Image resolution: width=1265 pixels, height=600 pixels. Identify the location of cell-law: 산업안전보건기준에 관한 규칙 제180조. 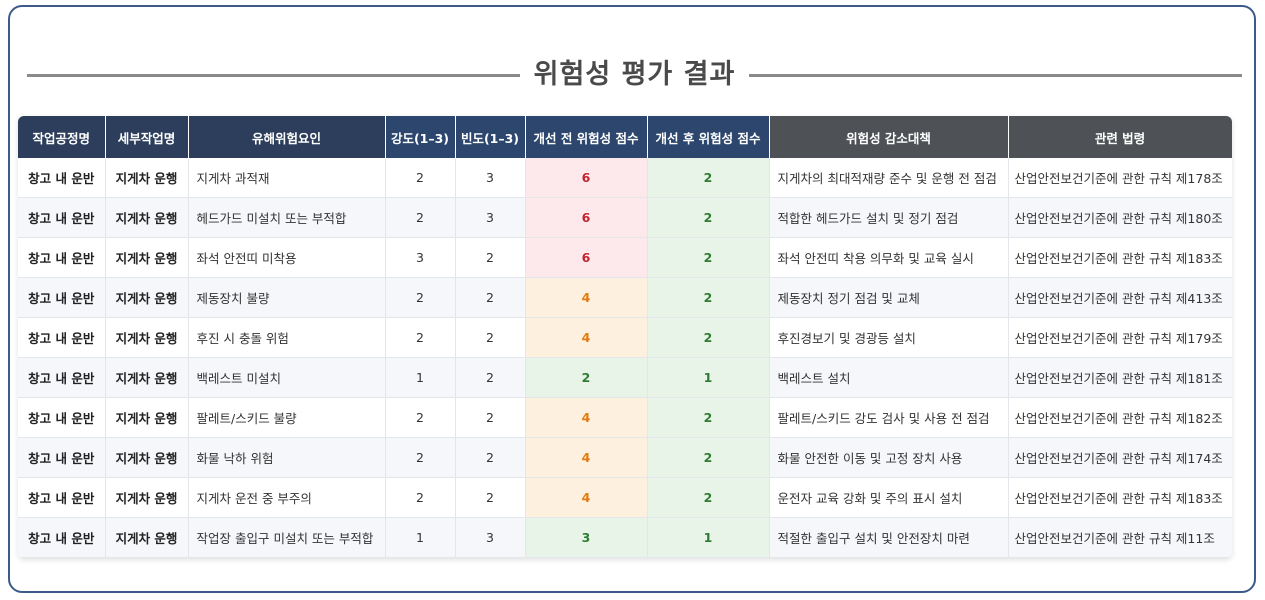
(1120, 217).